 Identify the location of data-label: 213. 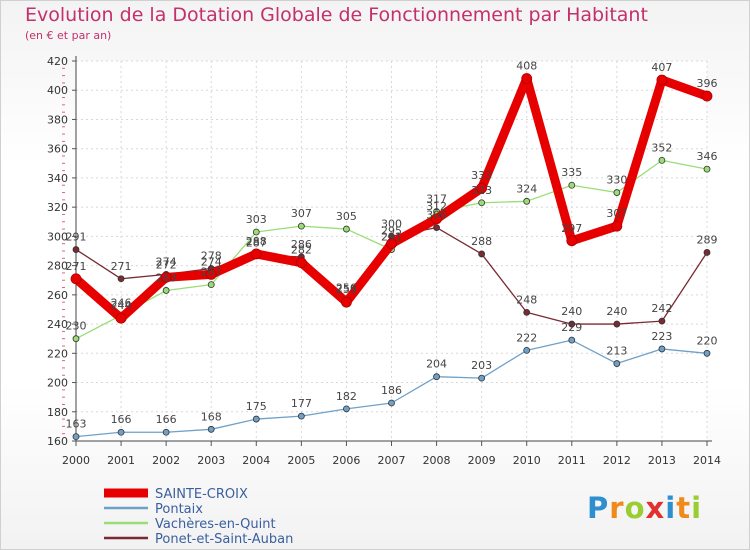
(616, 351).